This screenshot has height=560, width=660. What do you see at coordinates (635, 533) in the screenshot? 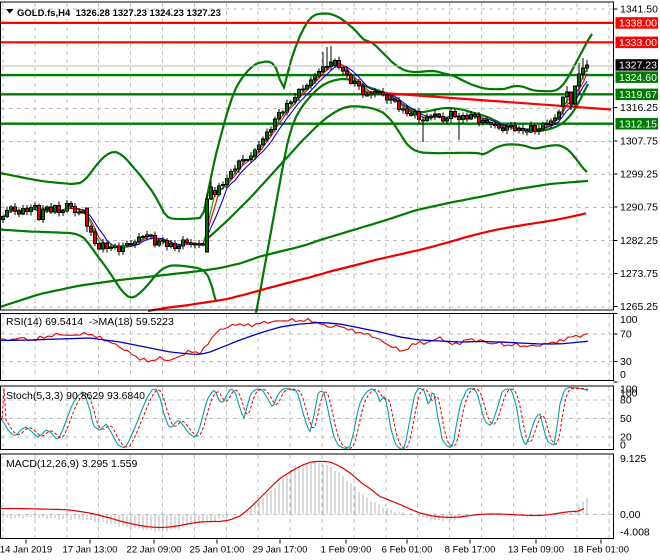
I see `svg-text: -4.008` at bounding box center [635, 533].